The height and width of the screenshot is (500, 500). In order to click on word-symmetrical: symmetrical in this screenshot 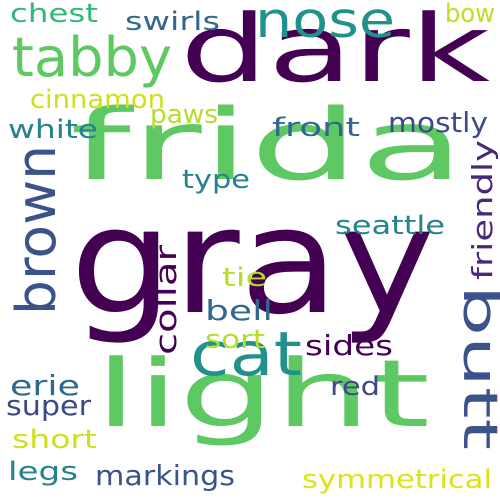, I will do `click(397, 479)`.